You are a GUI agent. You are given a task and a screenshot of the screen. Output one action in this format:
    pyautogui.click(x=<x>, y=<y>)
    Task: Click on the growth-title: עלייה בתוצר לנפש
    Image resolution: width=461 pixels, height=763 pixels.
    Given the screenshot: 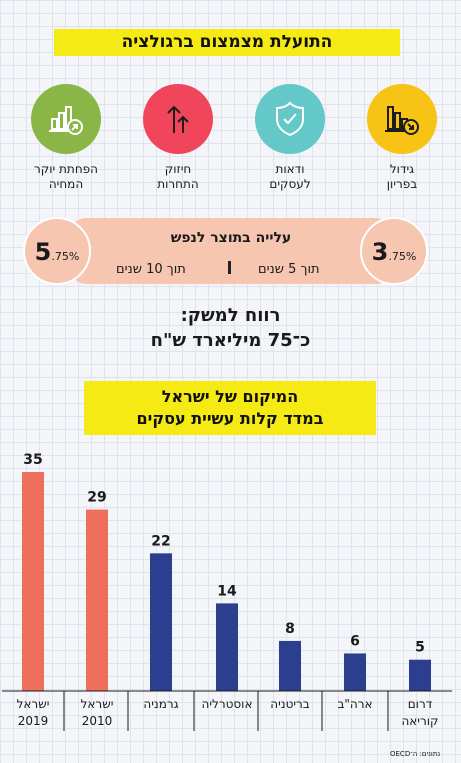 What is the action you would take?
    pyautogui.click(x=231, y=238)
    